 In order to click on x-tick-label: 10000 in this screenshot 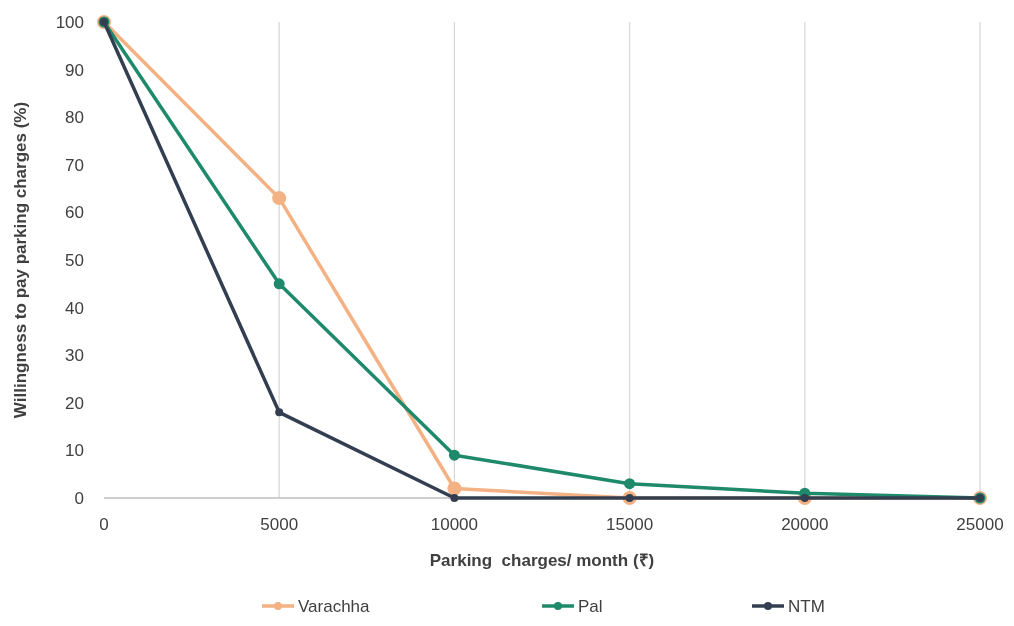, I will do `click(454, 524)`.